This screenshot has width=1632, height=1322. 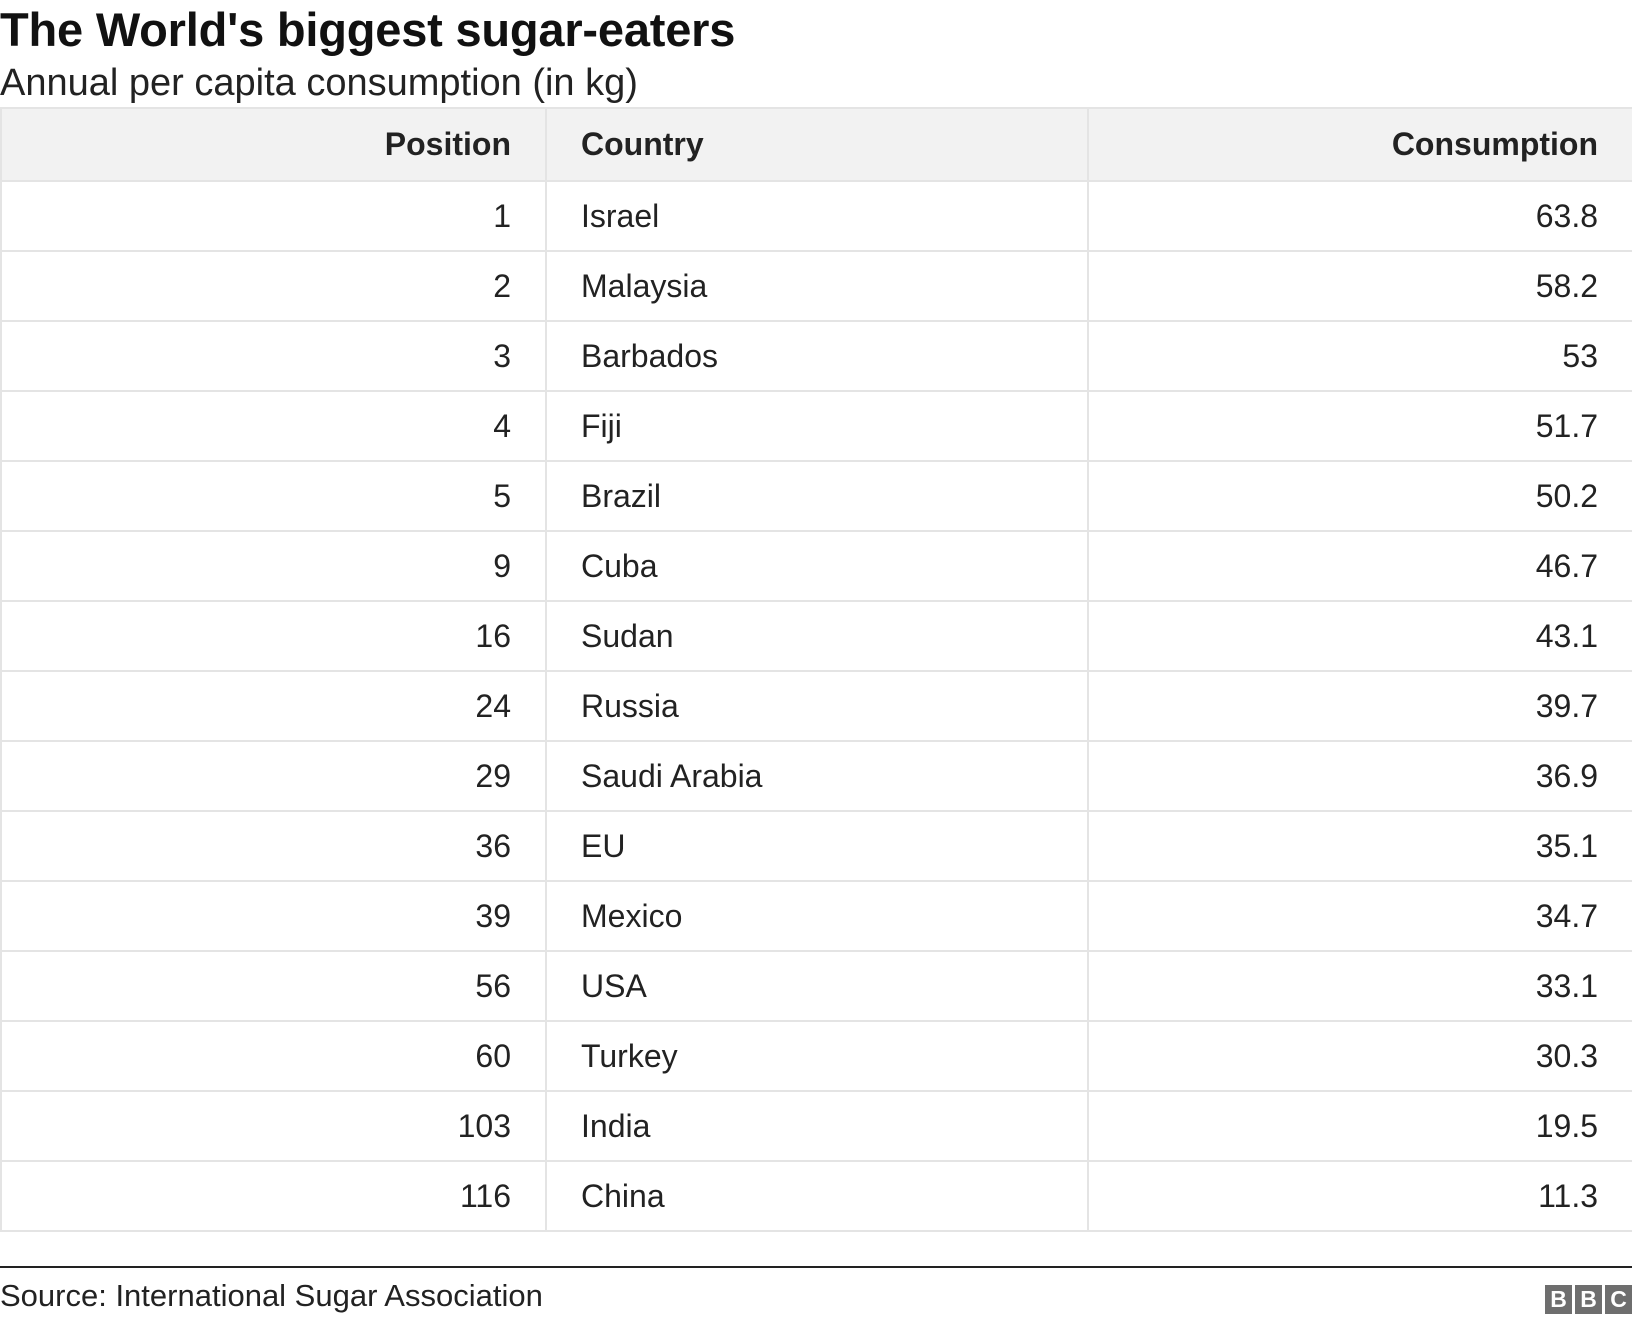 I want to click on country-cell: Fiji, so click(x=817, y=426).